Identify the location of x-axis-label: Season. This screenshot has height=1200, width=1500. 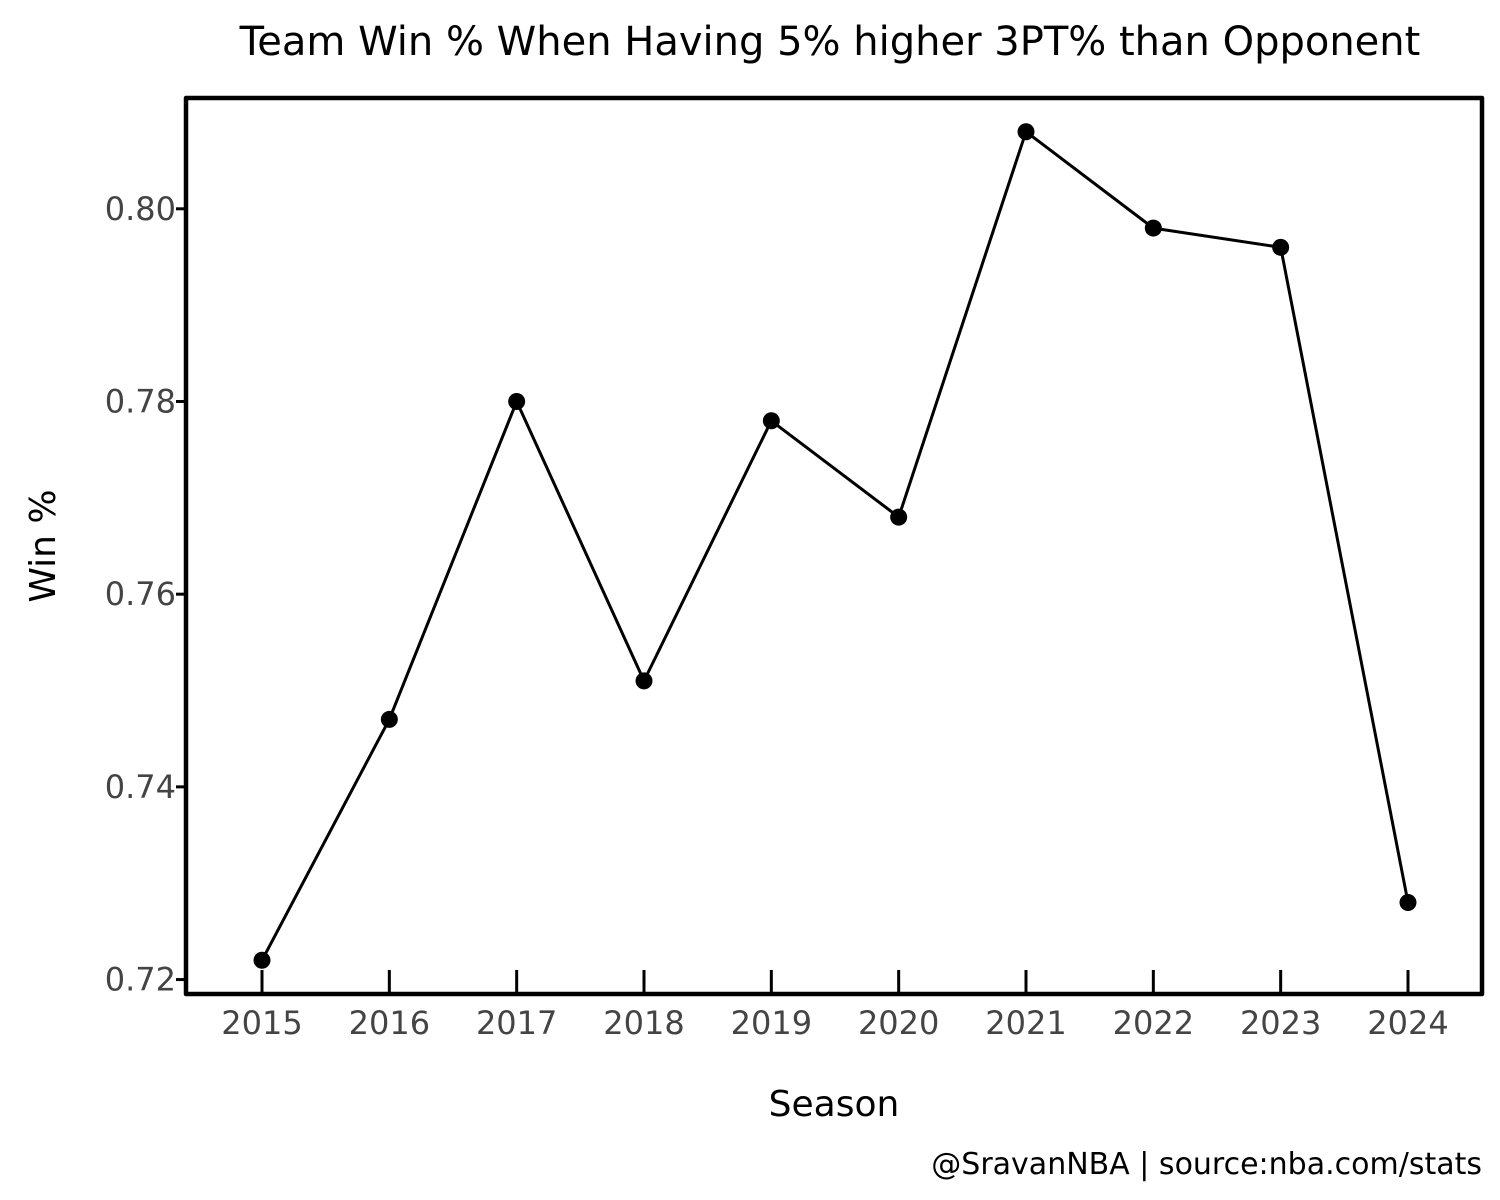
(834, 1104).